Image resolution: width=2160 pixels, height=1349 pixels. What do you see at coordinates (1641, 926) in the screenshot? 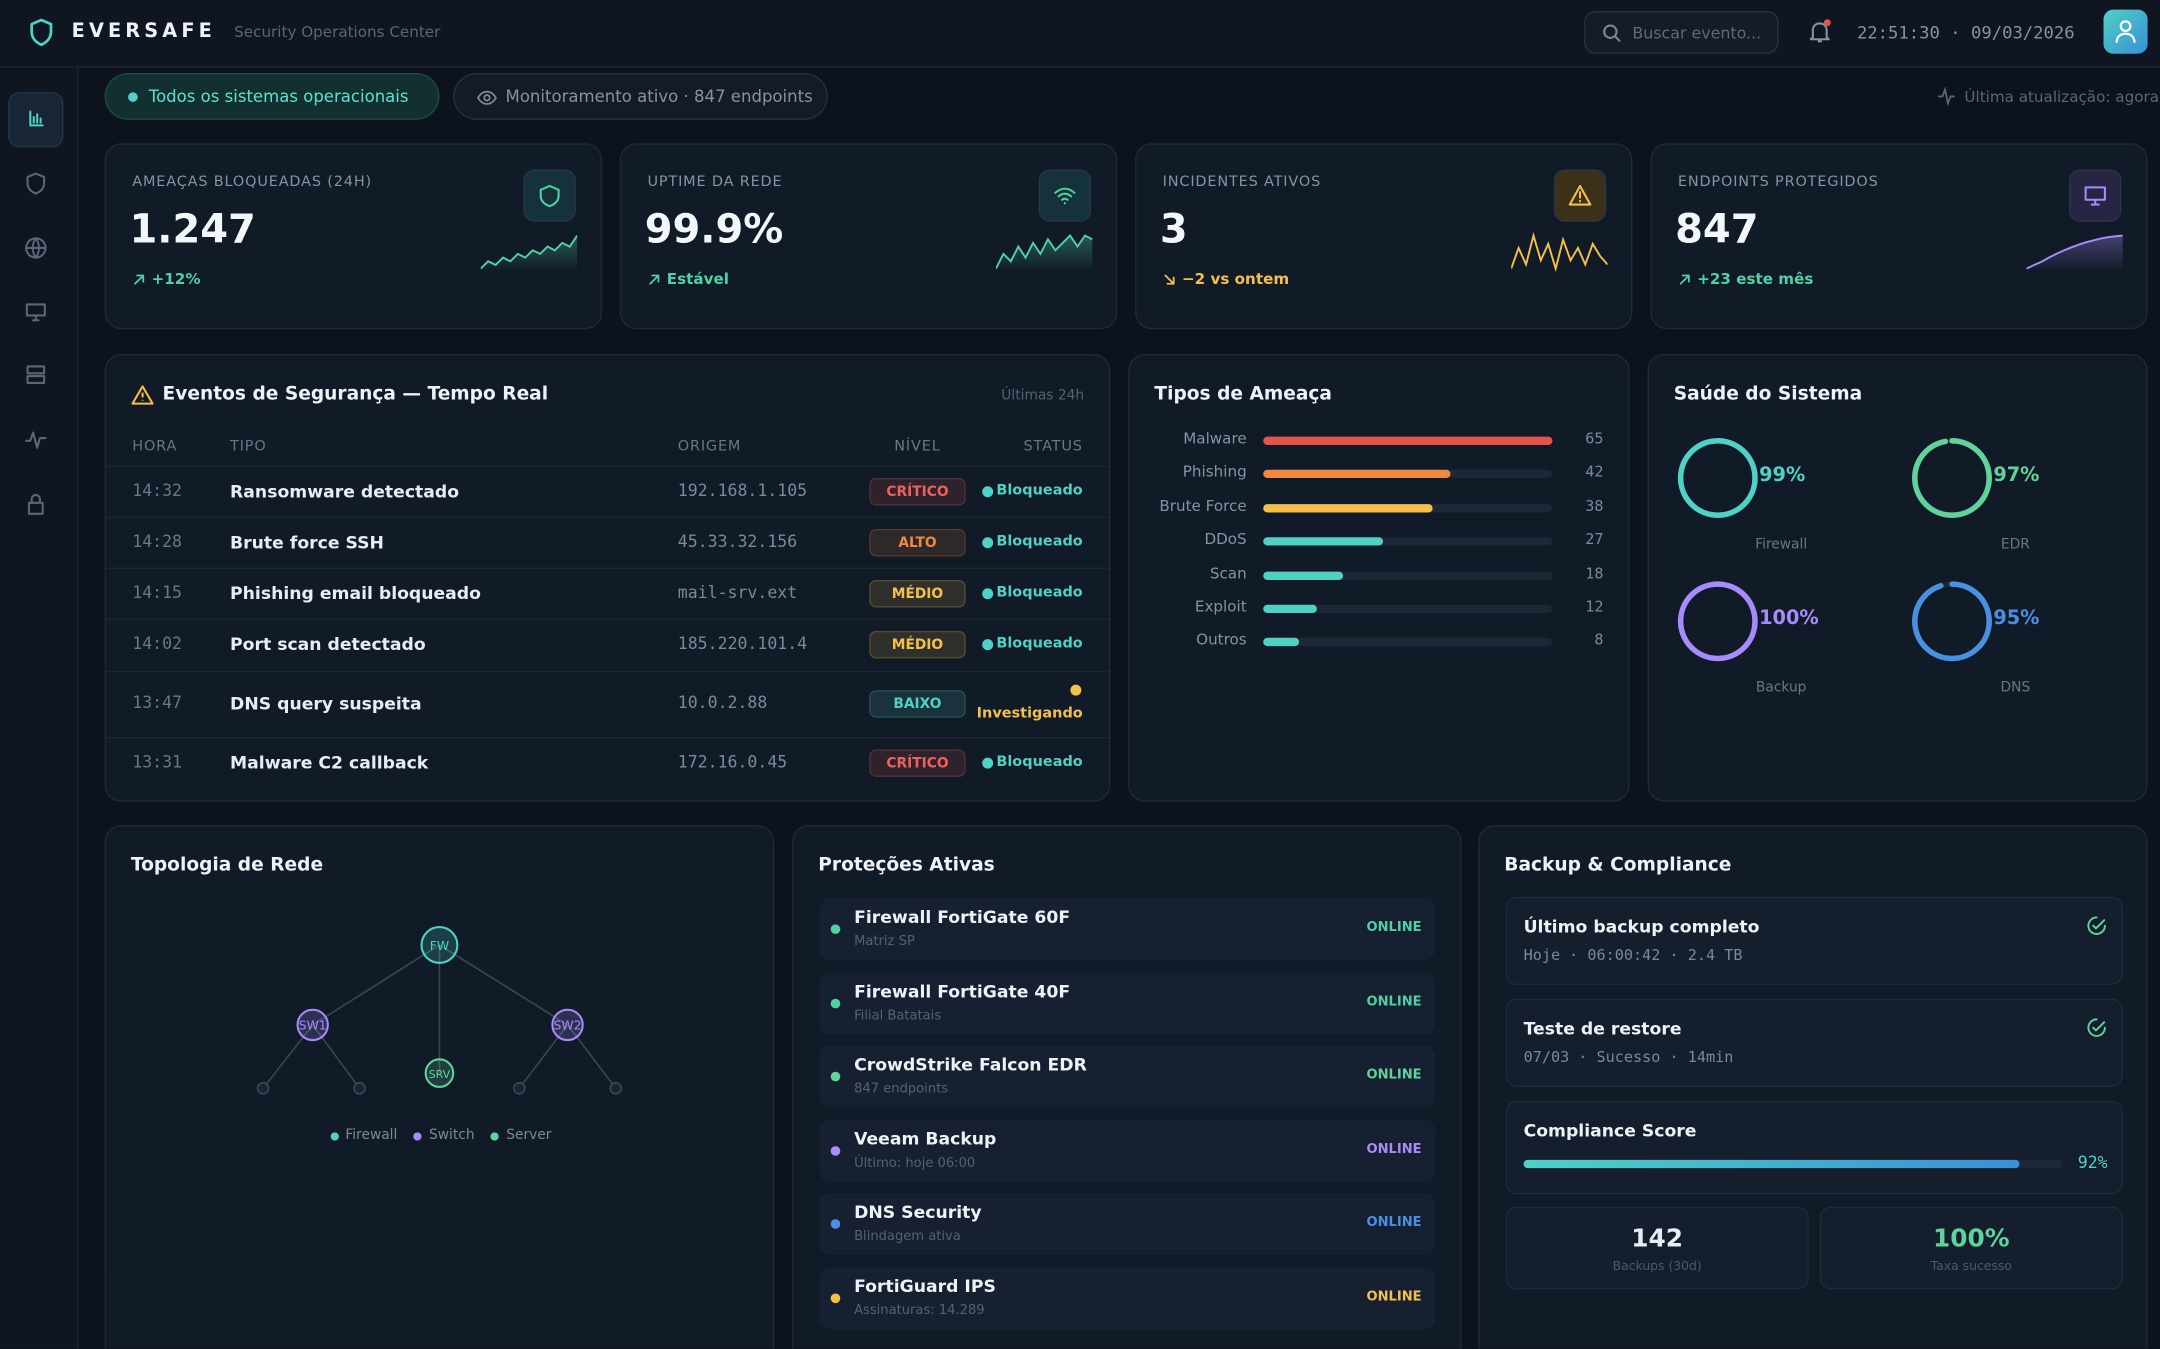
I see `backup-title: Último backup completo` at bounding box center [1641, 926].